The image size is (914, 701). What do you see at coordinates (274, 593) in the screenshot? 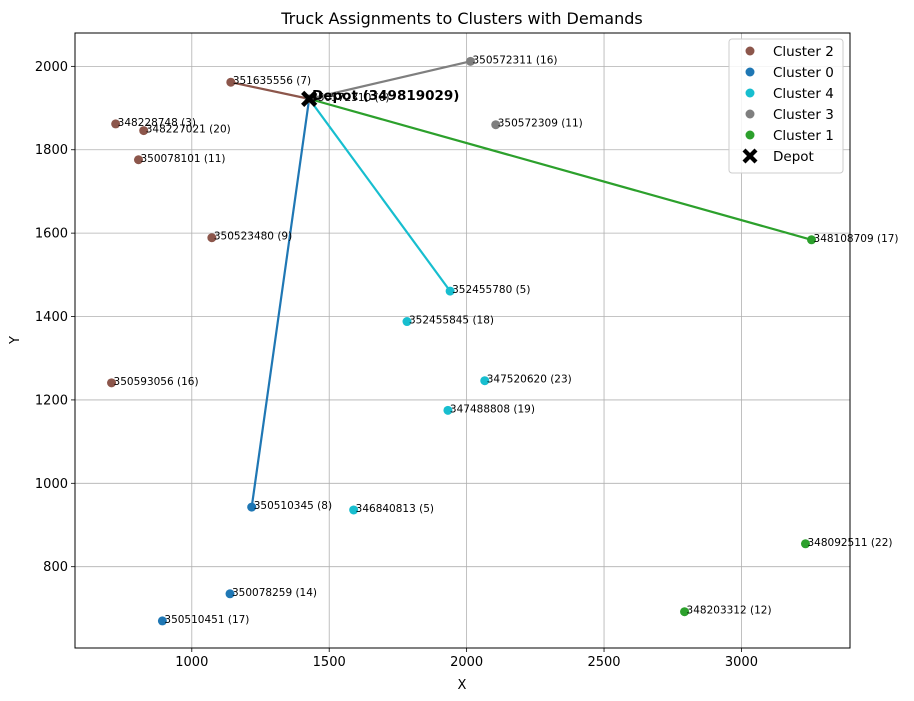
I see `point-label: 350078259 (14)` at bounding box center [274, 593].